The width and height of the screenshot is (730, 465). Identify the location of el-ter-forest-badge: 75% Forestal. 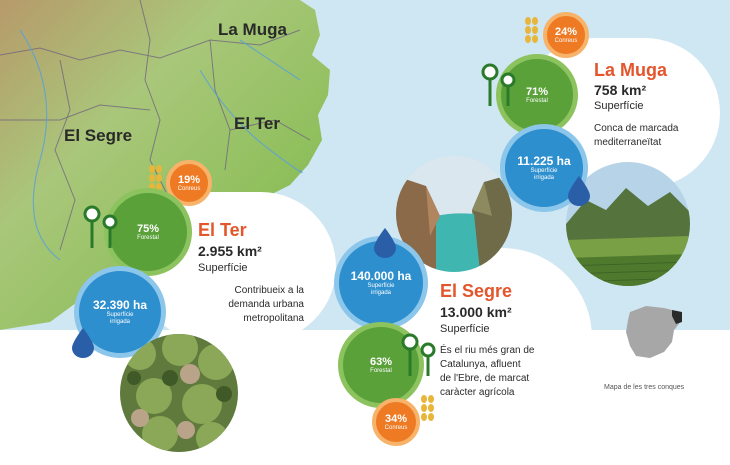
(148, 232).